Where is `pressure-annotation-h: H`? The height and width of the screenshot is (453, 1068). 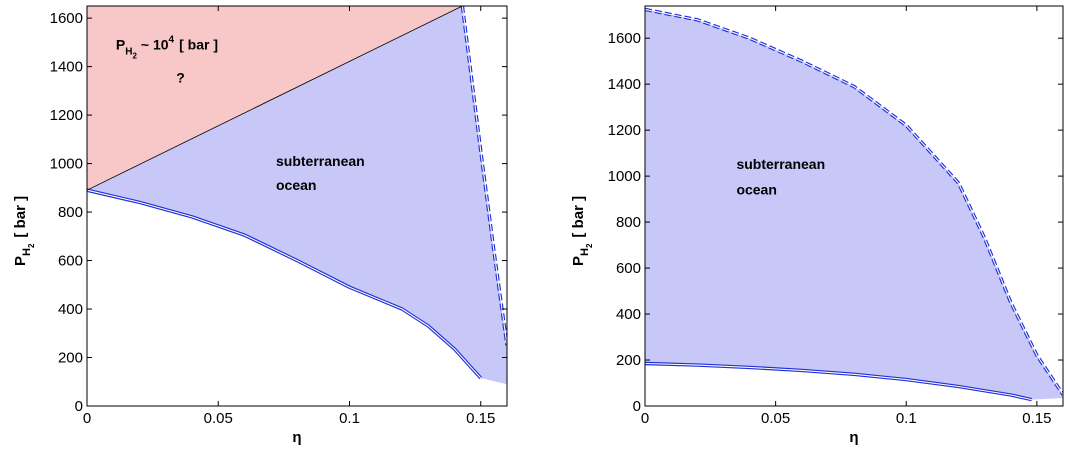
pressure-annotation-h: H is located at coordinates (128, 52).